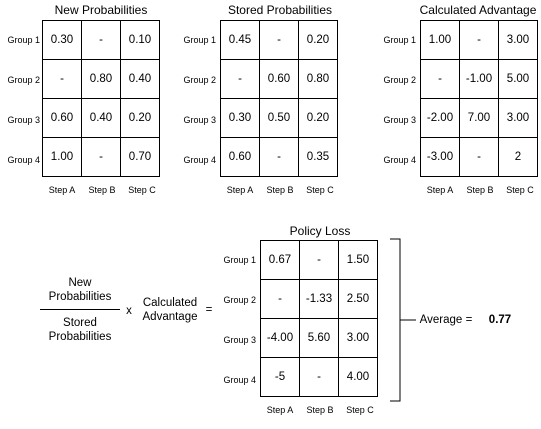  Describe the element at coordinates (518, 157) in the screenshot. I see `table-cell: 2` at that location.